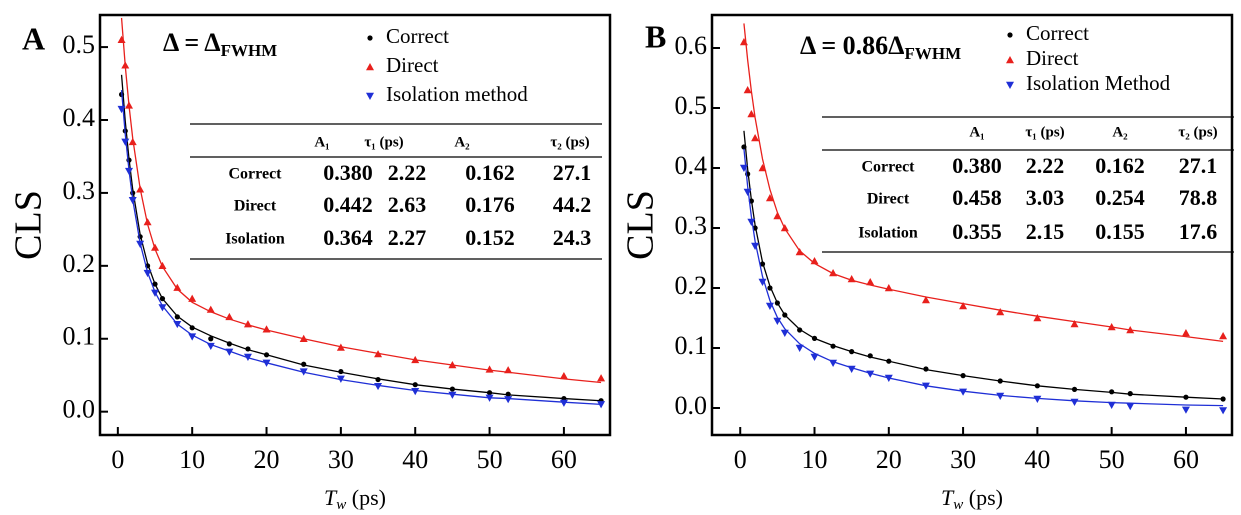 Image resolution: width=1241 pixels, height=515 pixels. I want to click on table-header: A₁, so click(321, 142).